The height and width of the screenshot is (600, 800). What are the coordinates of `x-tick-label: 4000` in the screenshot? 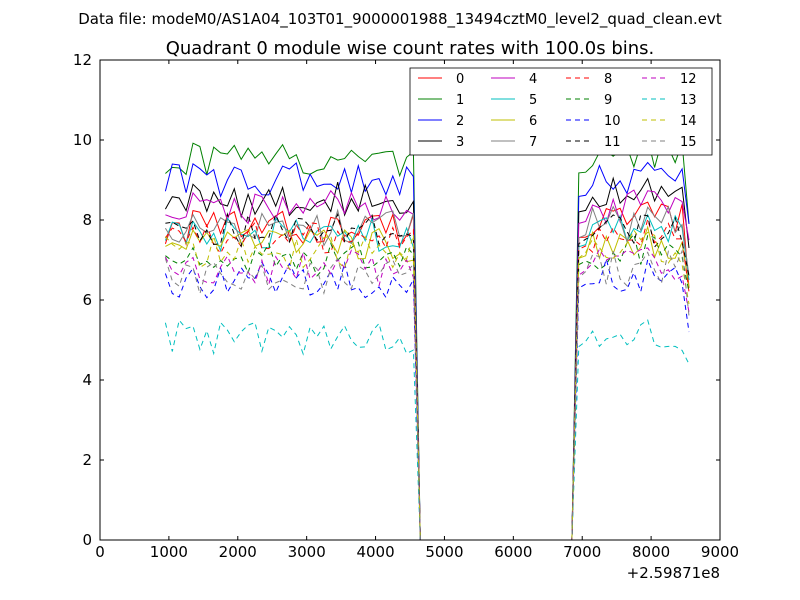 It's located at (375, 552).